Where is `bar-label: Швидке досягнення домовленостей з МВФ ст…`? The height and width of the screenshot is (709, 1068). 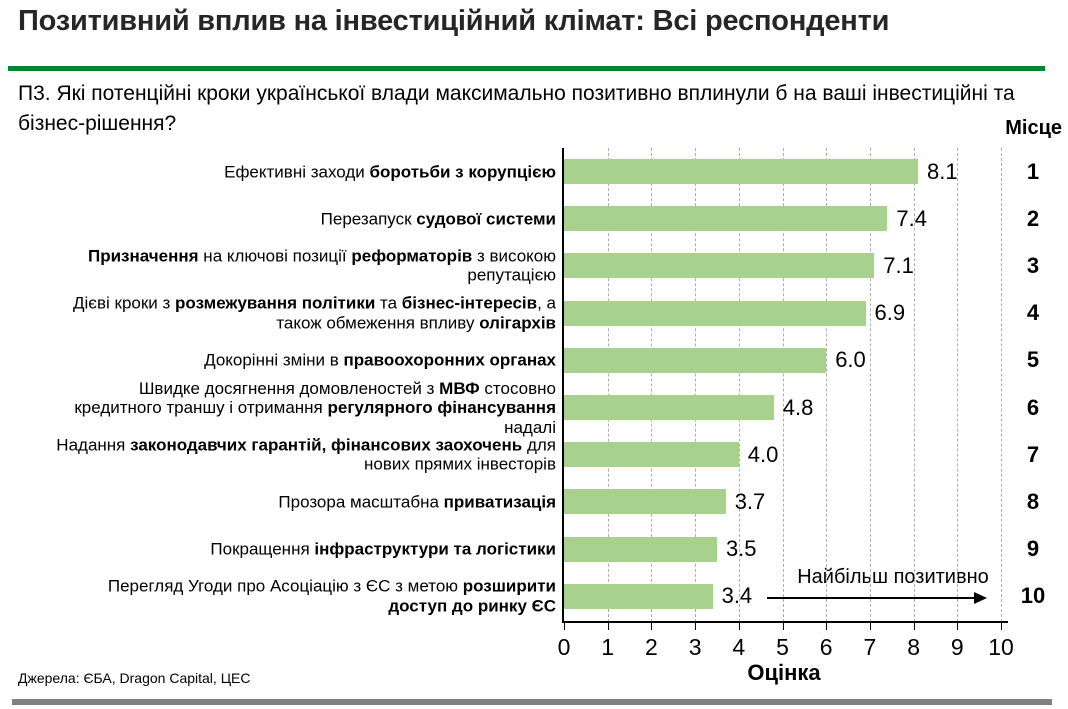
bar-label: Швидке досягнення домовленостей з МВФ ст… is located at coordinates (306, 407).